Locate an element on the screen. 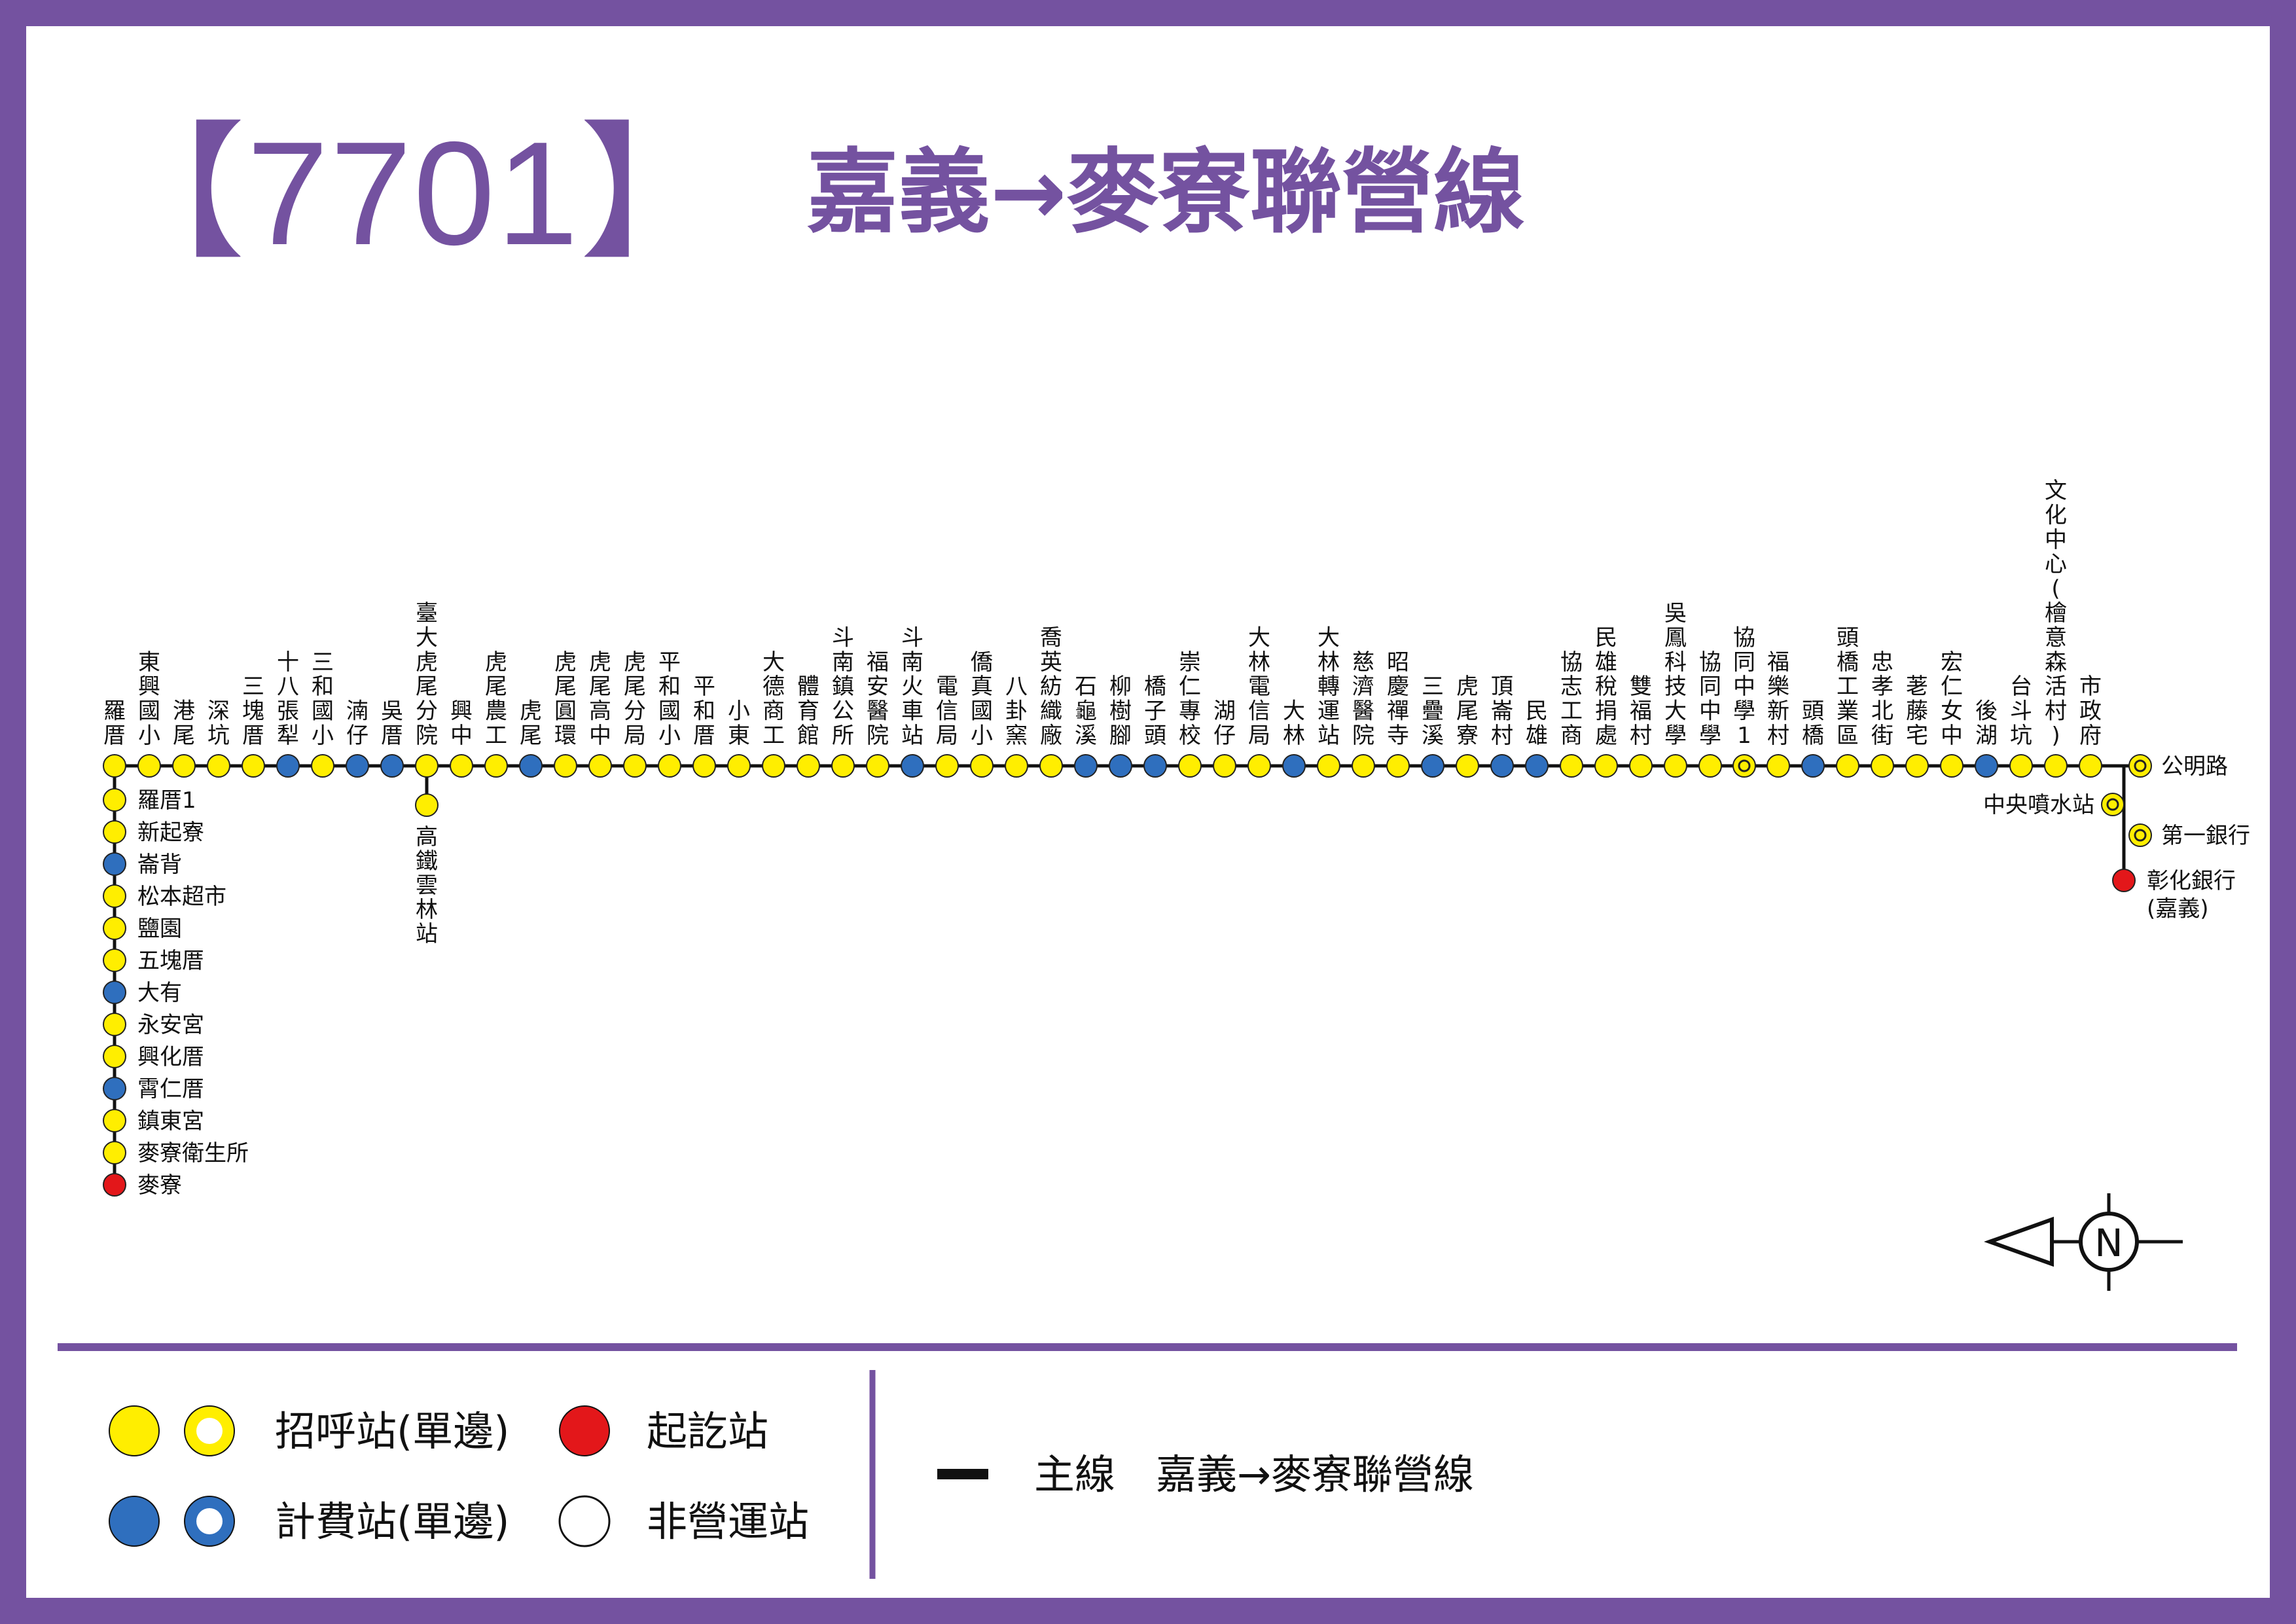 Image resolution: width=2296 pixels, height=1624 pixels. end-station-0-ring is located at coordinates (2140, 765).